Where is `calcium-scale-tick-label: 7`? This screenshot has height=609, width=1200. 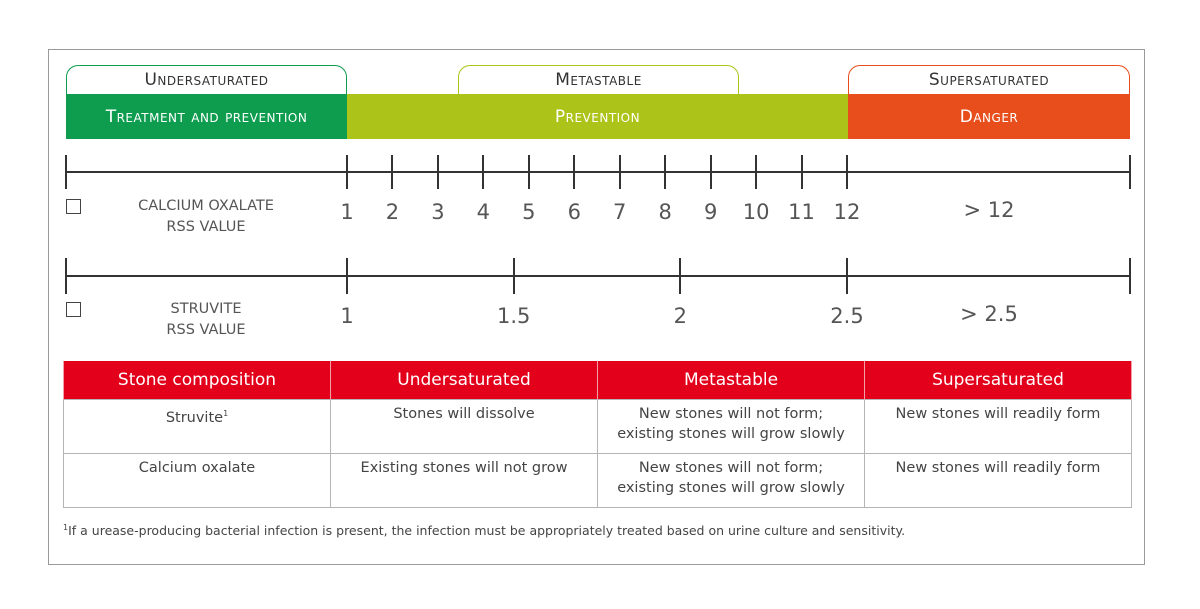
calcium-scale-tick-label: 7 is located at coordinates (620, 212).